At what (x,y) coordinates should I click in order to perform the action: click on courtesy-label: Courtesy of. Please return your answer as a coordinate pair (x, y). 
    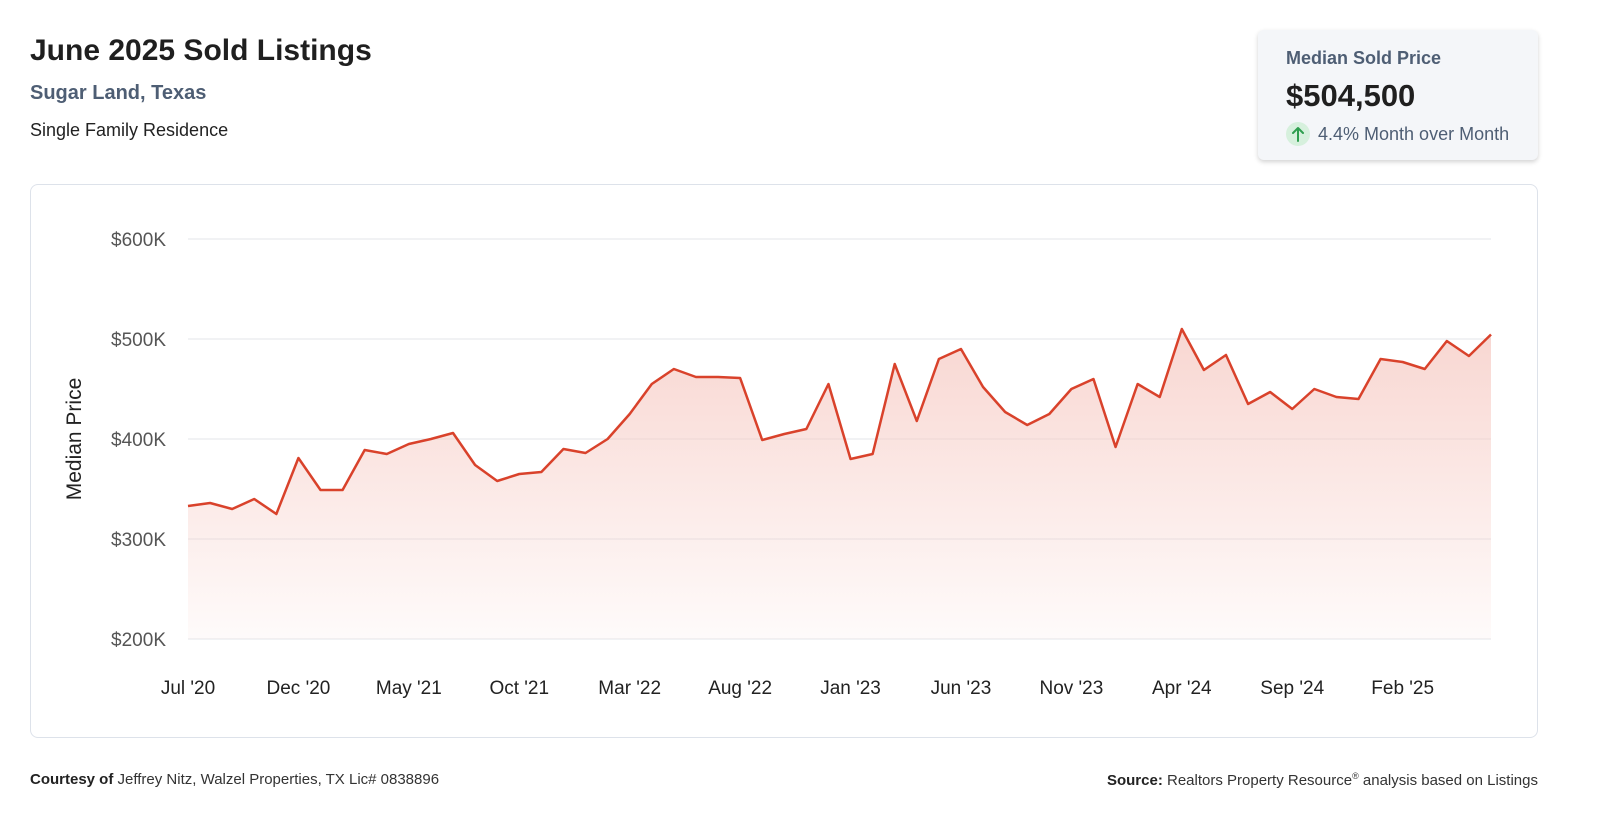
    Looking at the image, I should click on (72, 779).